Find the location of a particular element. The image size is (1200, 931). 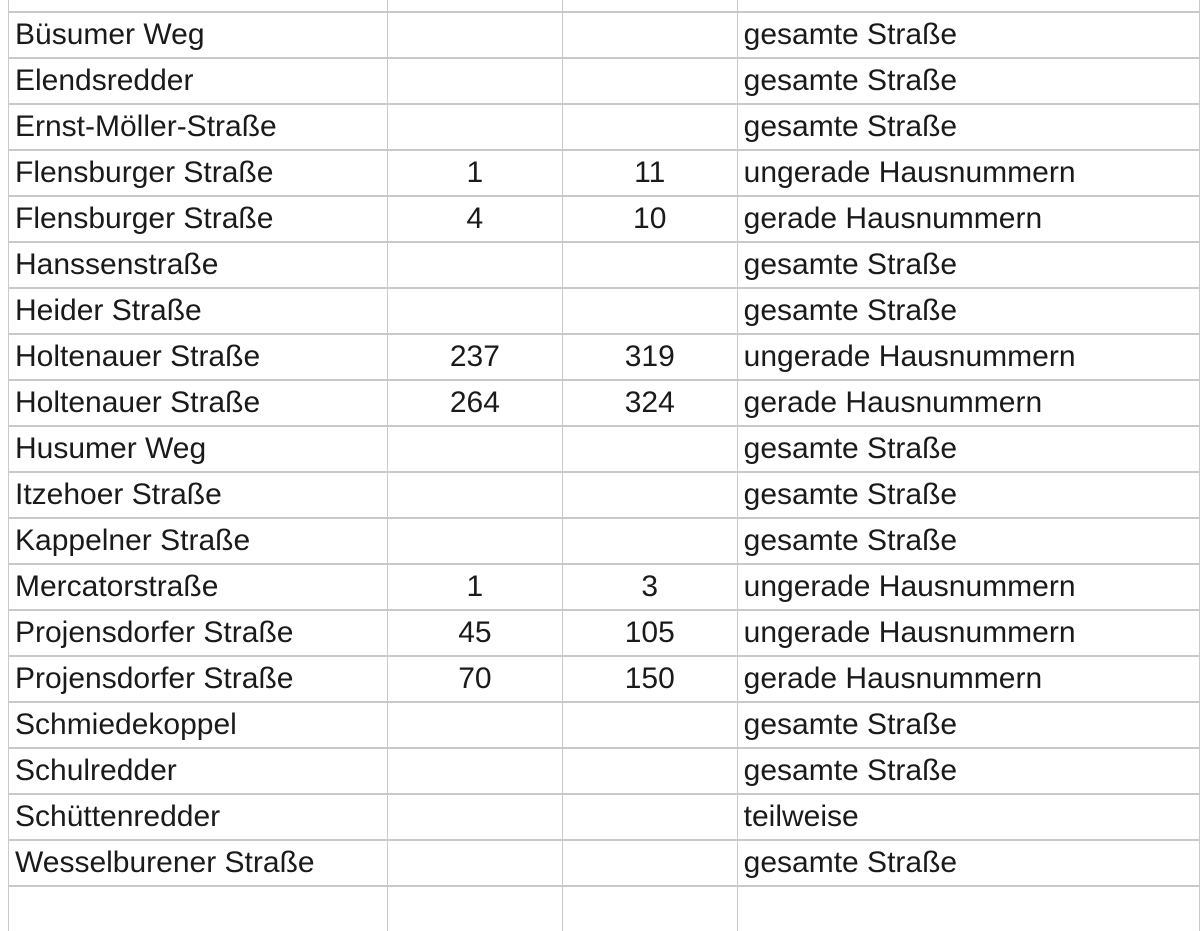

table-row: Schüttenredder teilweise is located at coordinates (604, 816).